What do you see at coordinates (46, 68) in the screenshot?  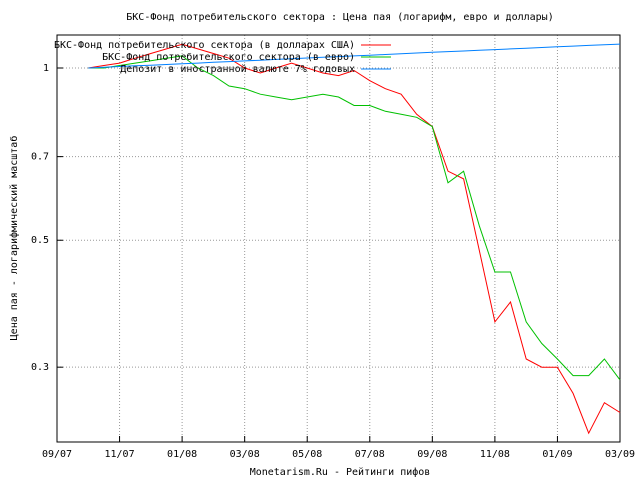 I see `y-tick-label: 1` at bounding box center [46, 68].